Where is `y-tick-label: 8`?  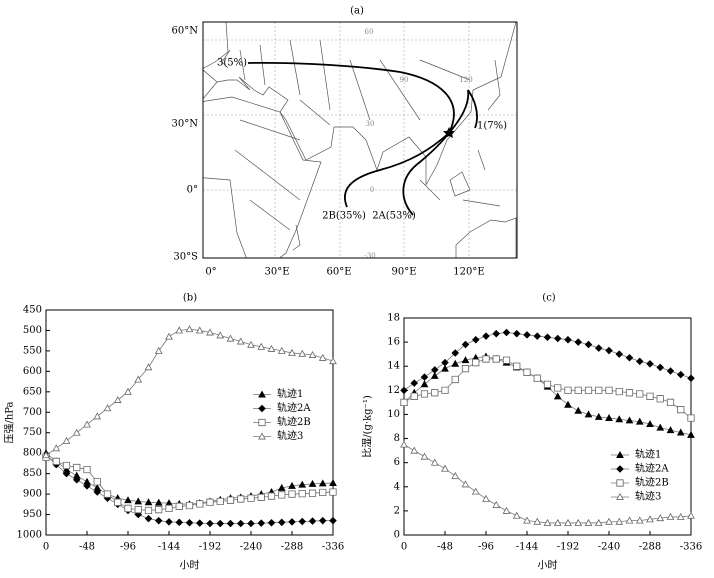 y-tick-label: 8 is located at coordinates (397, 438).